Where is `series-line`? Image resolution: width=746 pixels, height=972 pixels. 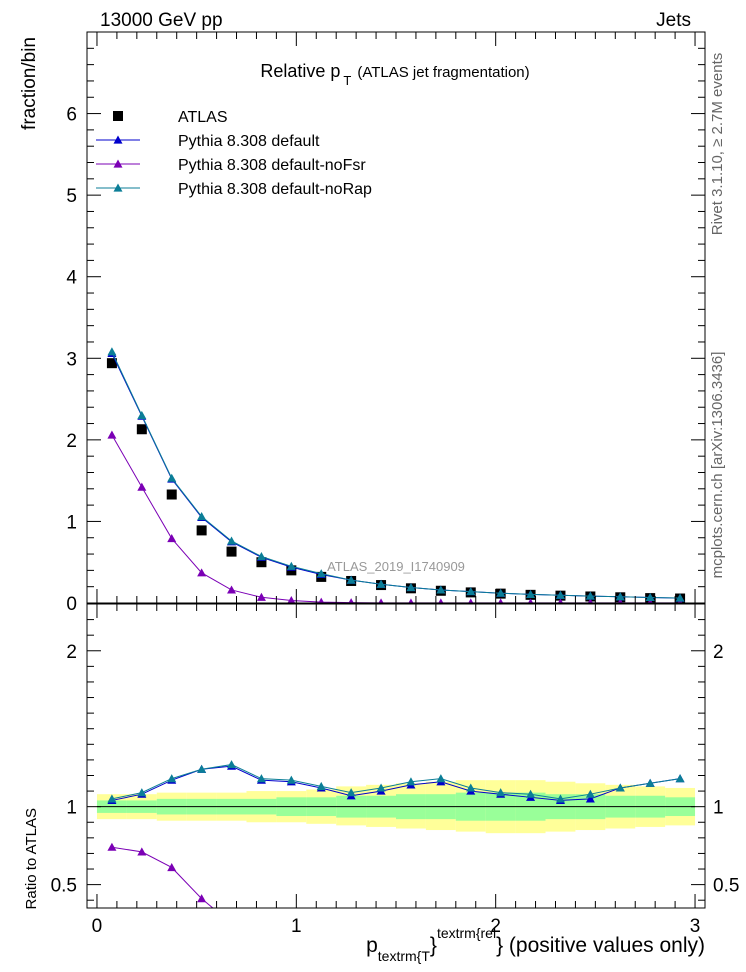
series-line is located at coordinates (396, 518).